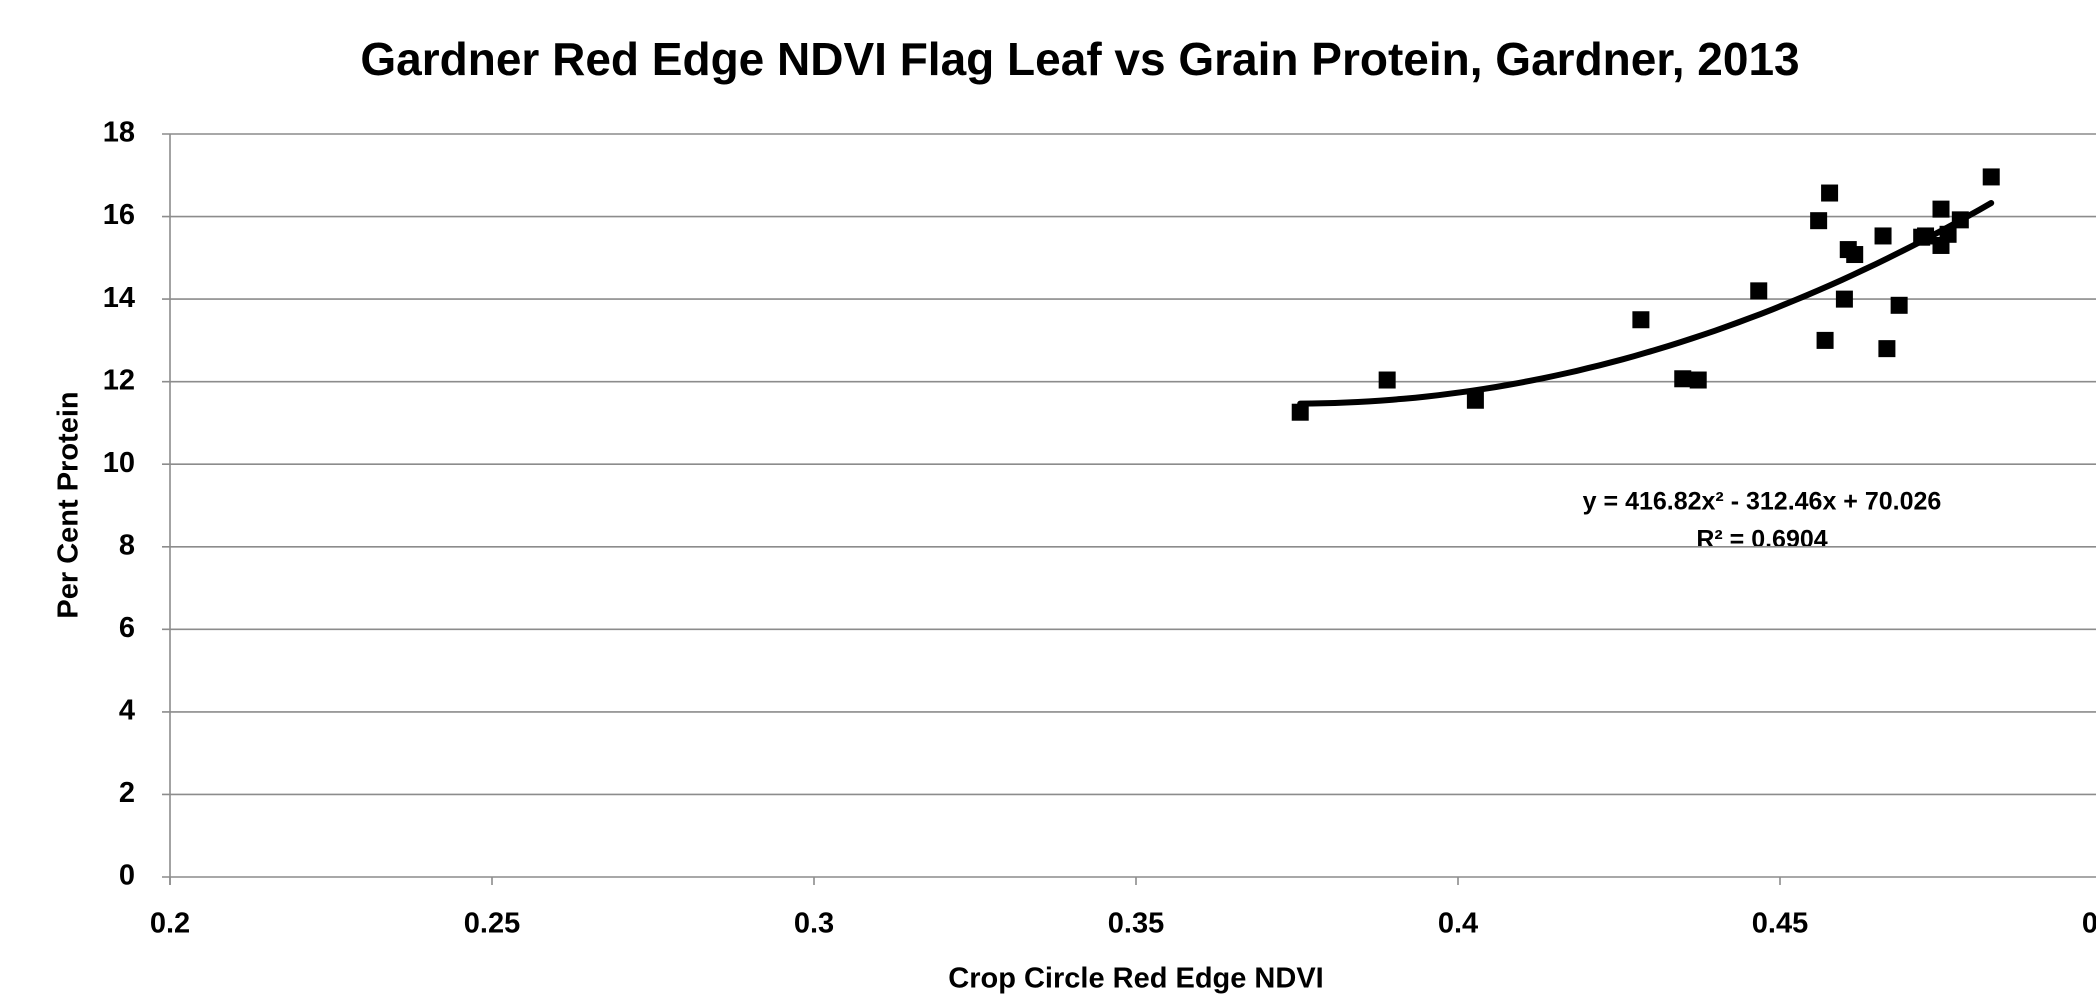  Describe the element at coordinates (1780, 924) in the screenshot. I see `x-tick-label: 0.45` at that location.